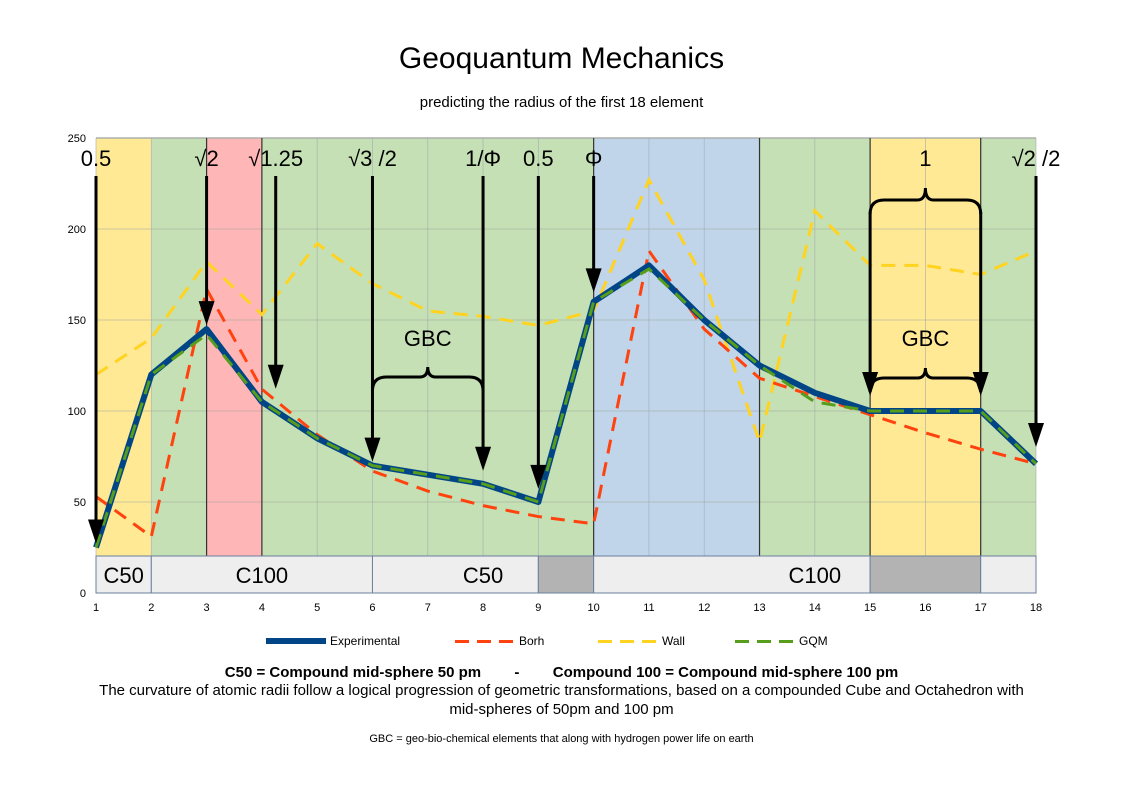 The width and height of the screenshot is (1123, 794). What do you see at coordinates (561, 643) in the screenshot?
I see `legend: Experimental Borh Wall GQM` at bounding box center [561, 643].